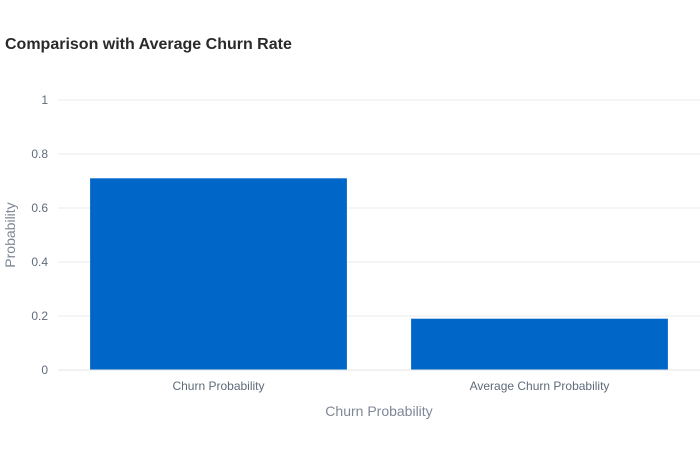 The image size is (700, 455). What do you see at coordinates (39, 316) in the screenshot?
I see `y-tick-label: 0.2` at bounding box center [39, 316].